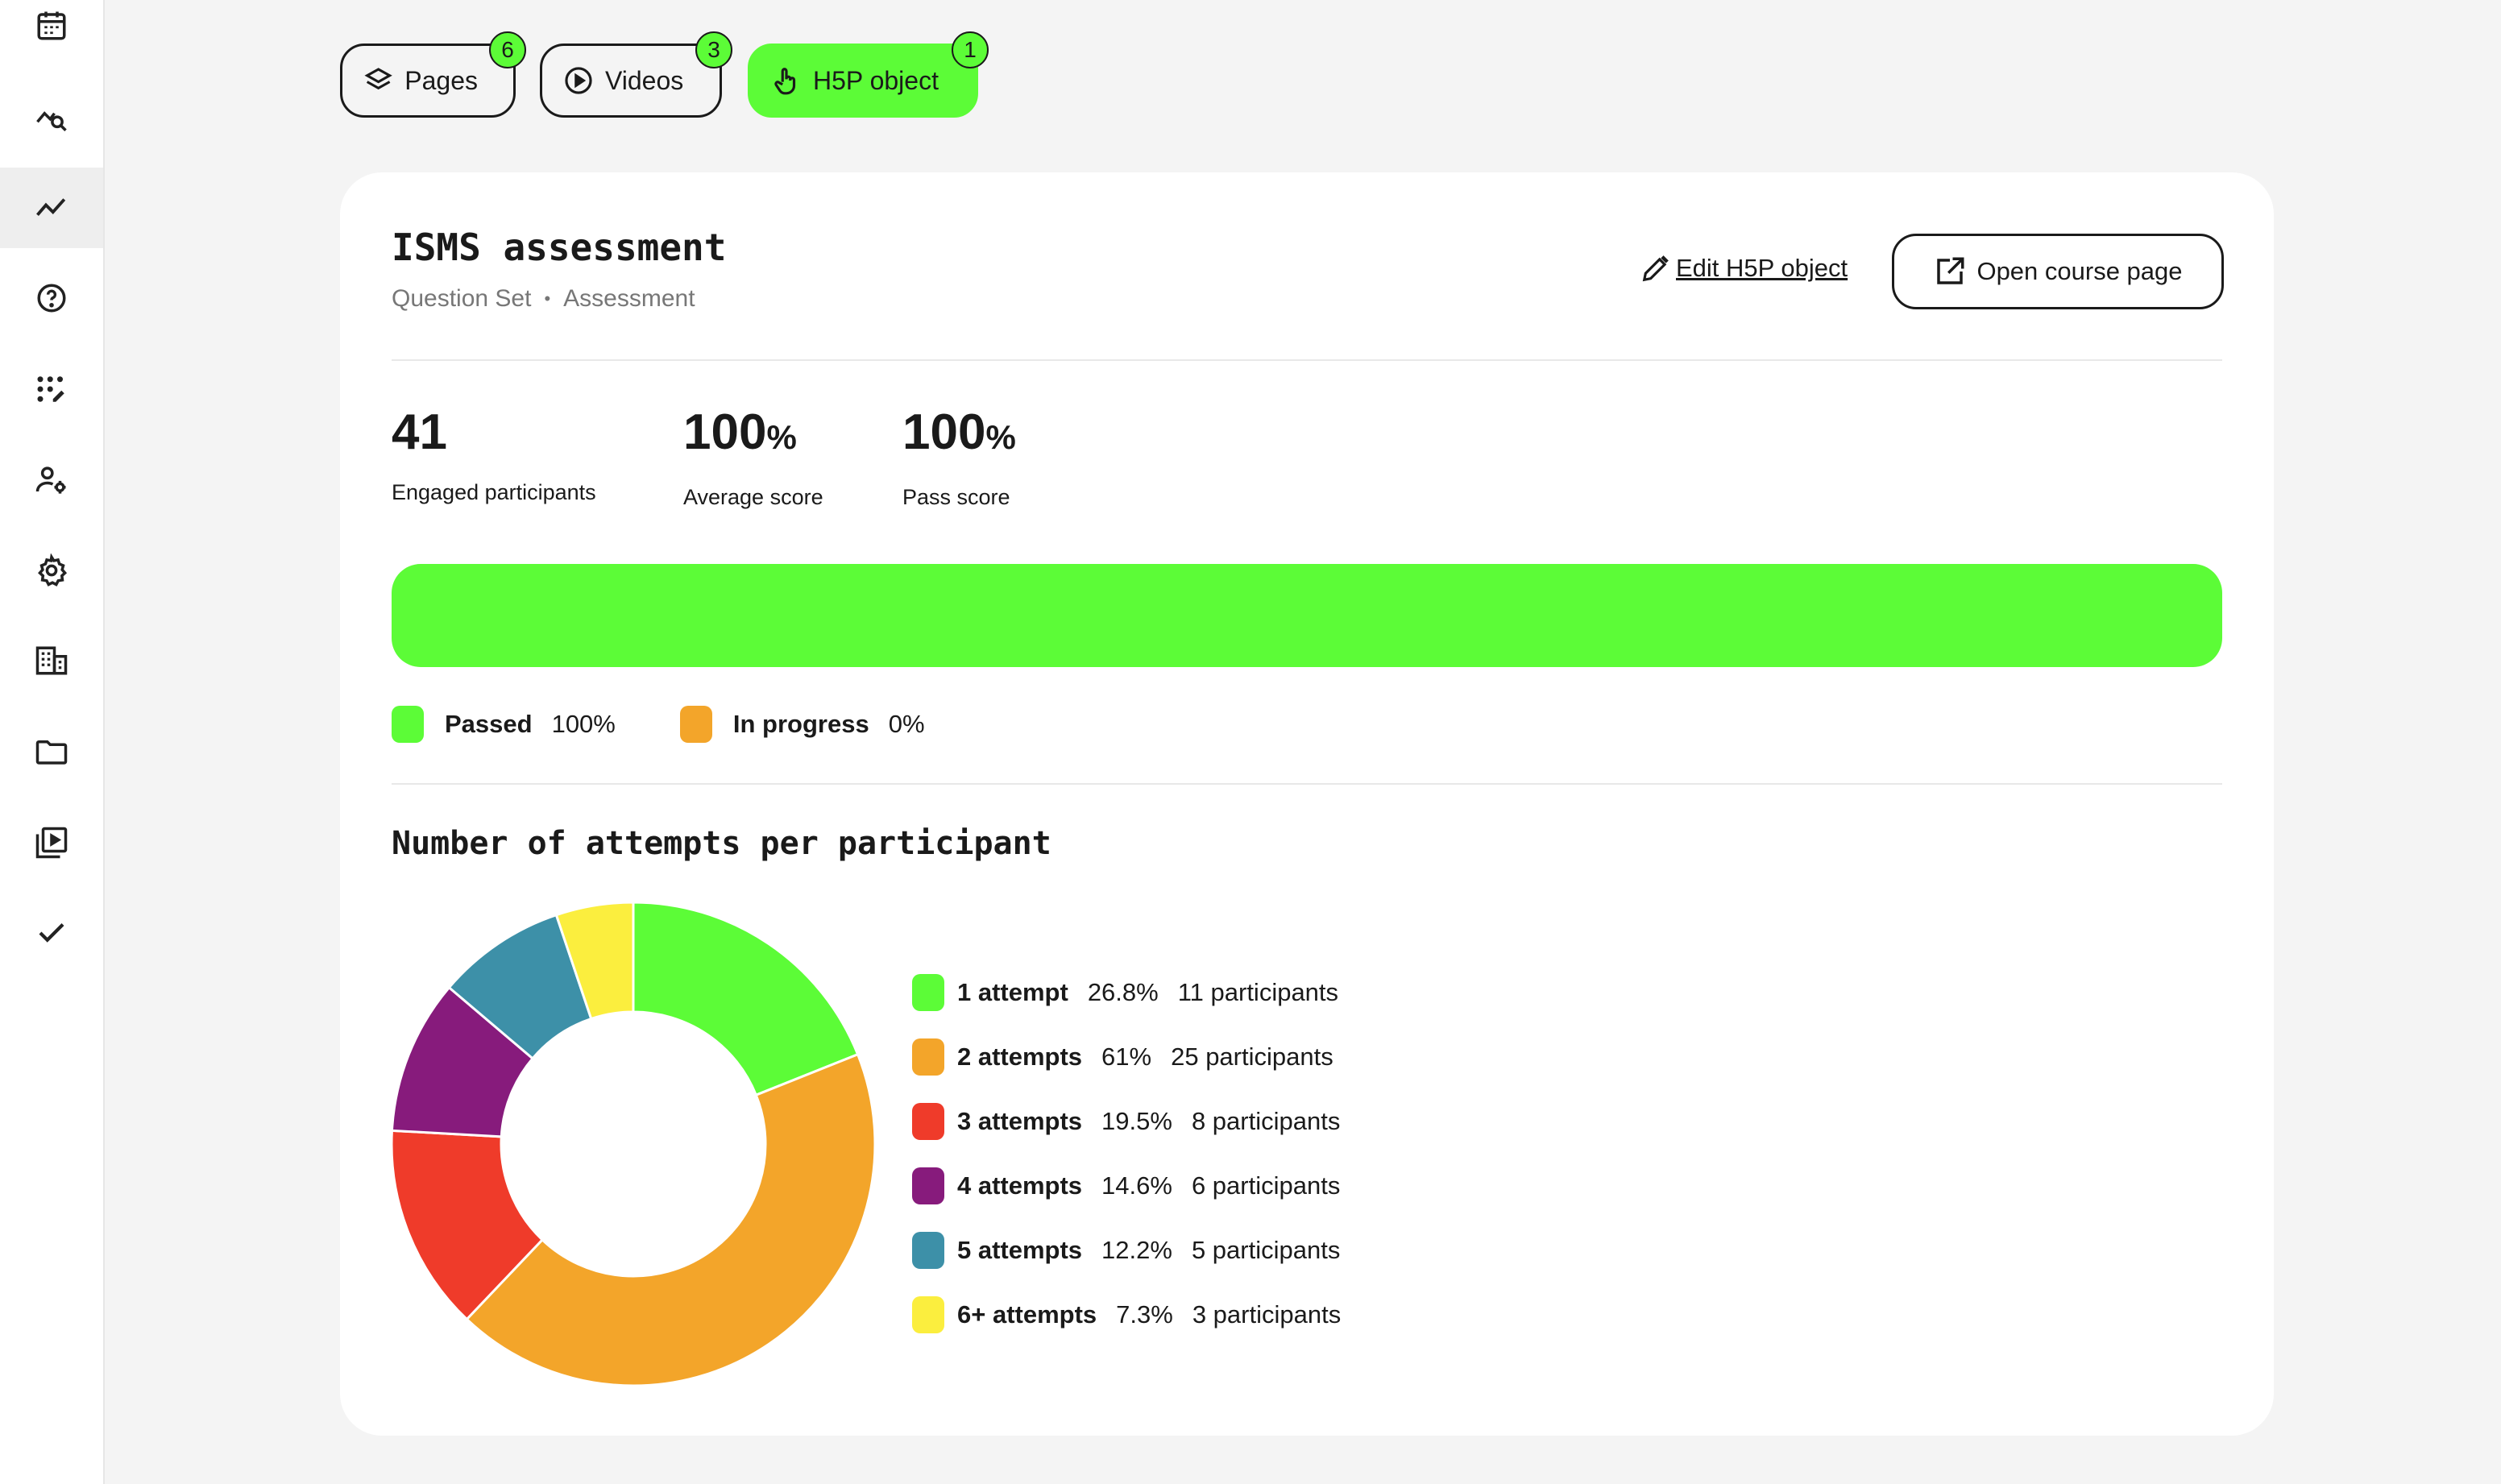  What do you see at coordinates (494, 492) in the screenshot?
I see `stat-label: Engaged participants` at bounding box center [494, 492].